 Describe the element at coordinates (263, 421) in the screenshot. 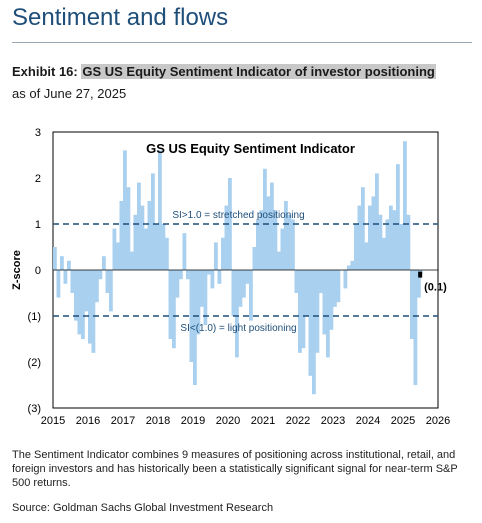

I see `x-tick-label: 2021` at that location.